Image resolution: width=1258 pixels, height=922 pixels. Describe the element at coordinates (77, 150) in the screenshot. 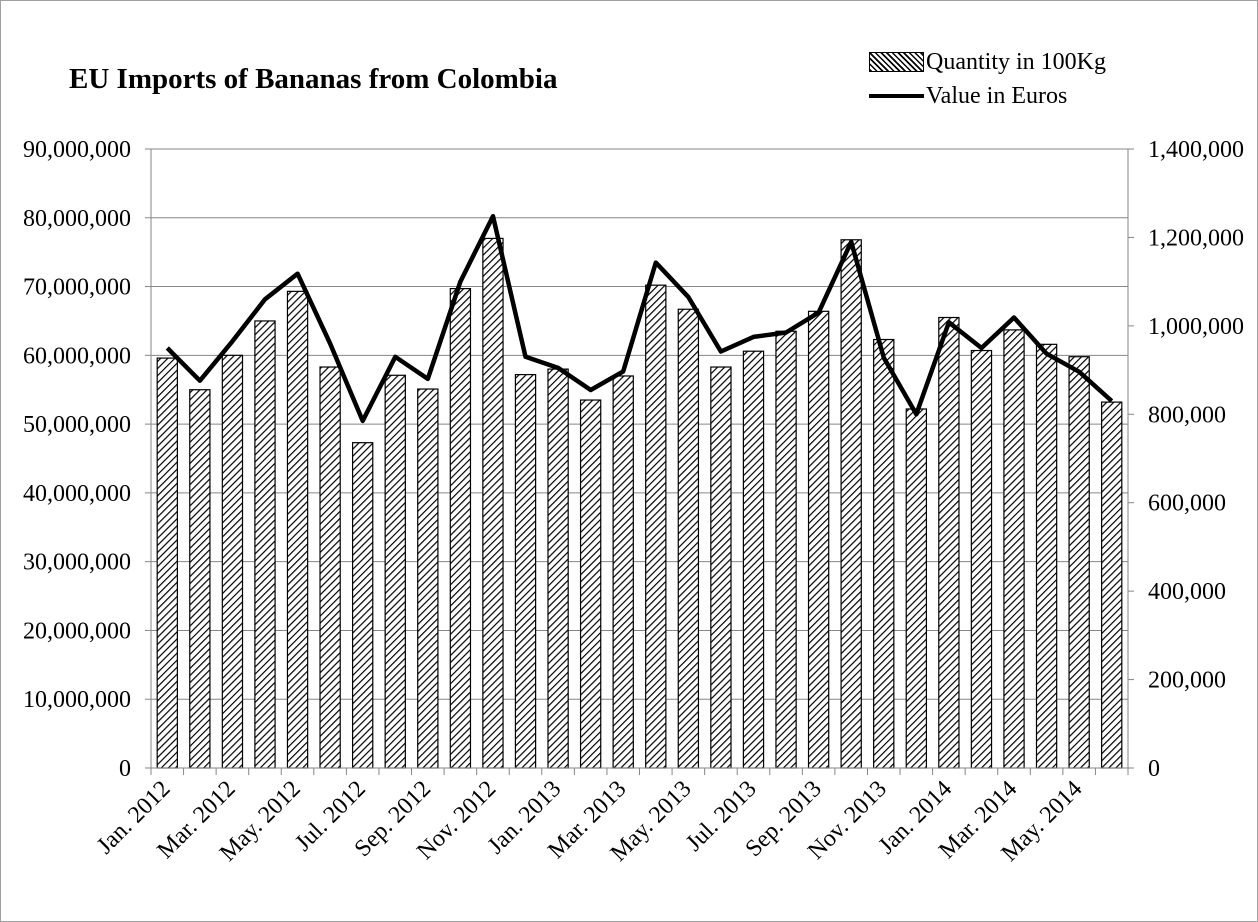

I see `left-axis-tick-label: 90,000,000` at that location.